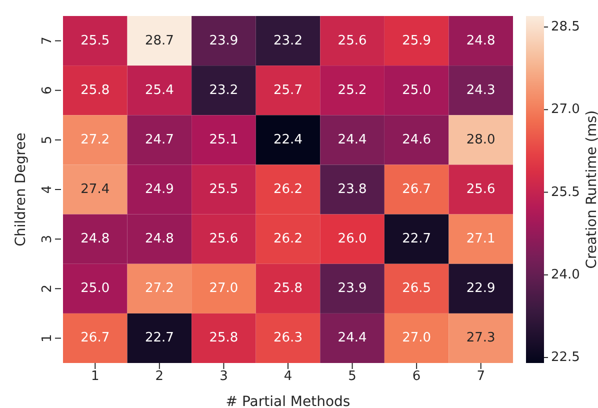 This screenshot has height=408, width=598. Describe the element at coordinates (591, 189) in the screenshot. I see `color-bar-title: Creation Runtime (ms)` at that location.